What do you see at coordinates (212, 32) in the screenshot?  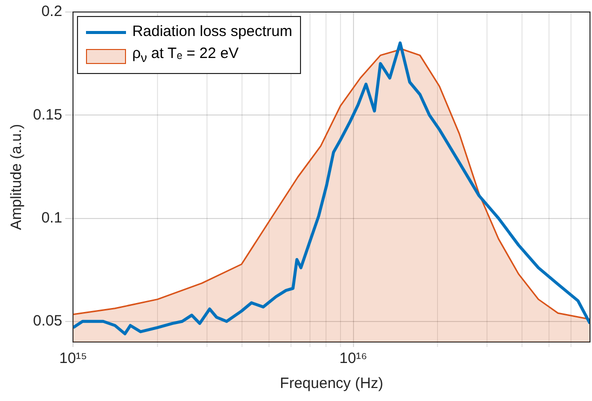 I see `legend-label: Radiation loss spectrum` at bounding box center [212, 32].